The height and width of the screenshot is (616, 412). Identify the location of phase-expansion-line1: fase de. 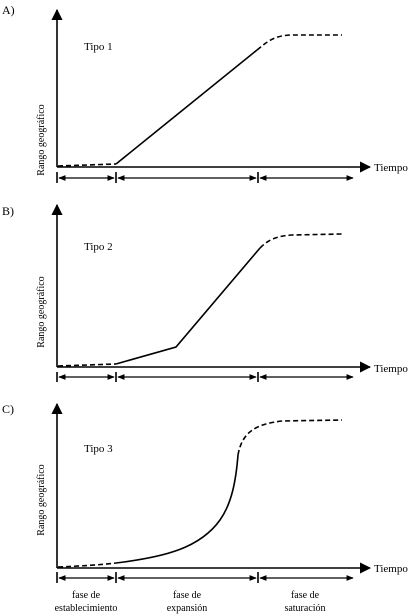
(187, 595).